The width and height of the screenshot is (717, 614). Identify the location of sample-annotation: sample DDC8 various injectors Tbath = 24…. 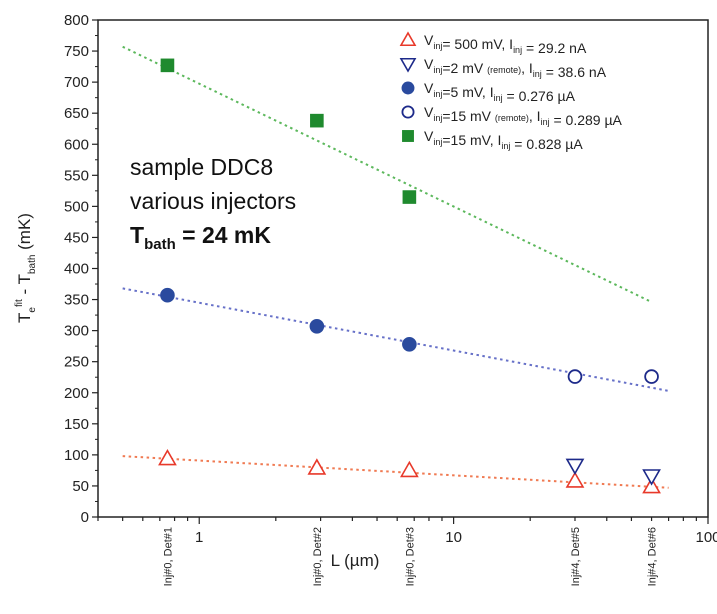
(213, 203).